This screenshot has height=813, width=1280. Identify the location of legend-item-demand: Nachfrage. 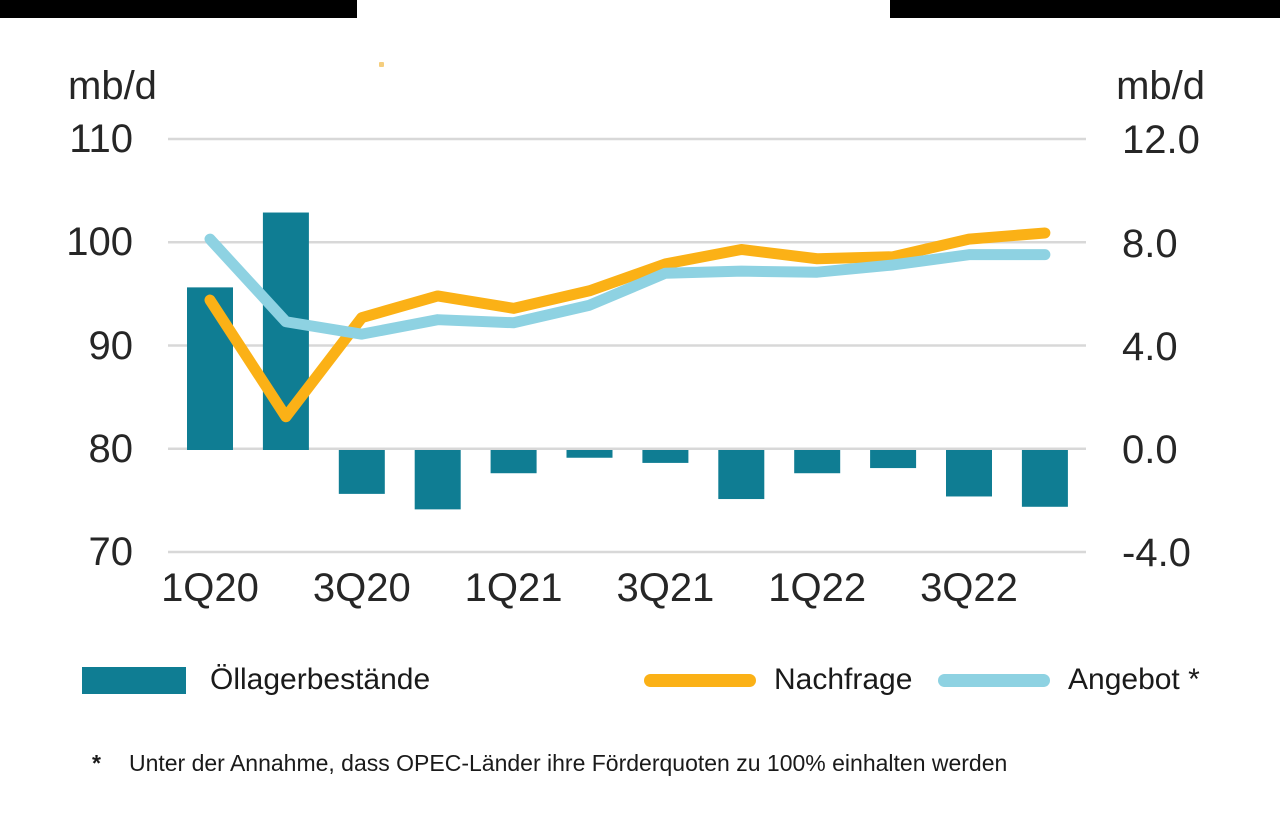
(778, 680).